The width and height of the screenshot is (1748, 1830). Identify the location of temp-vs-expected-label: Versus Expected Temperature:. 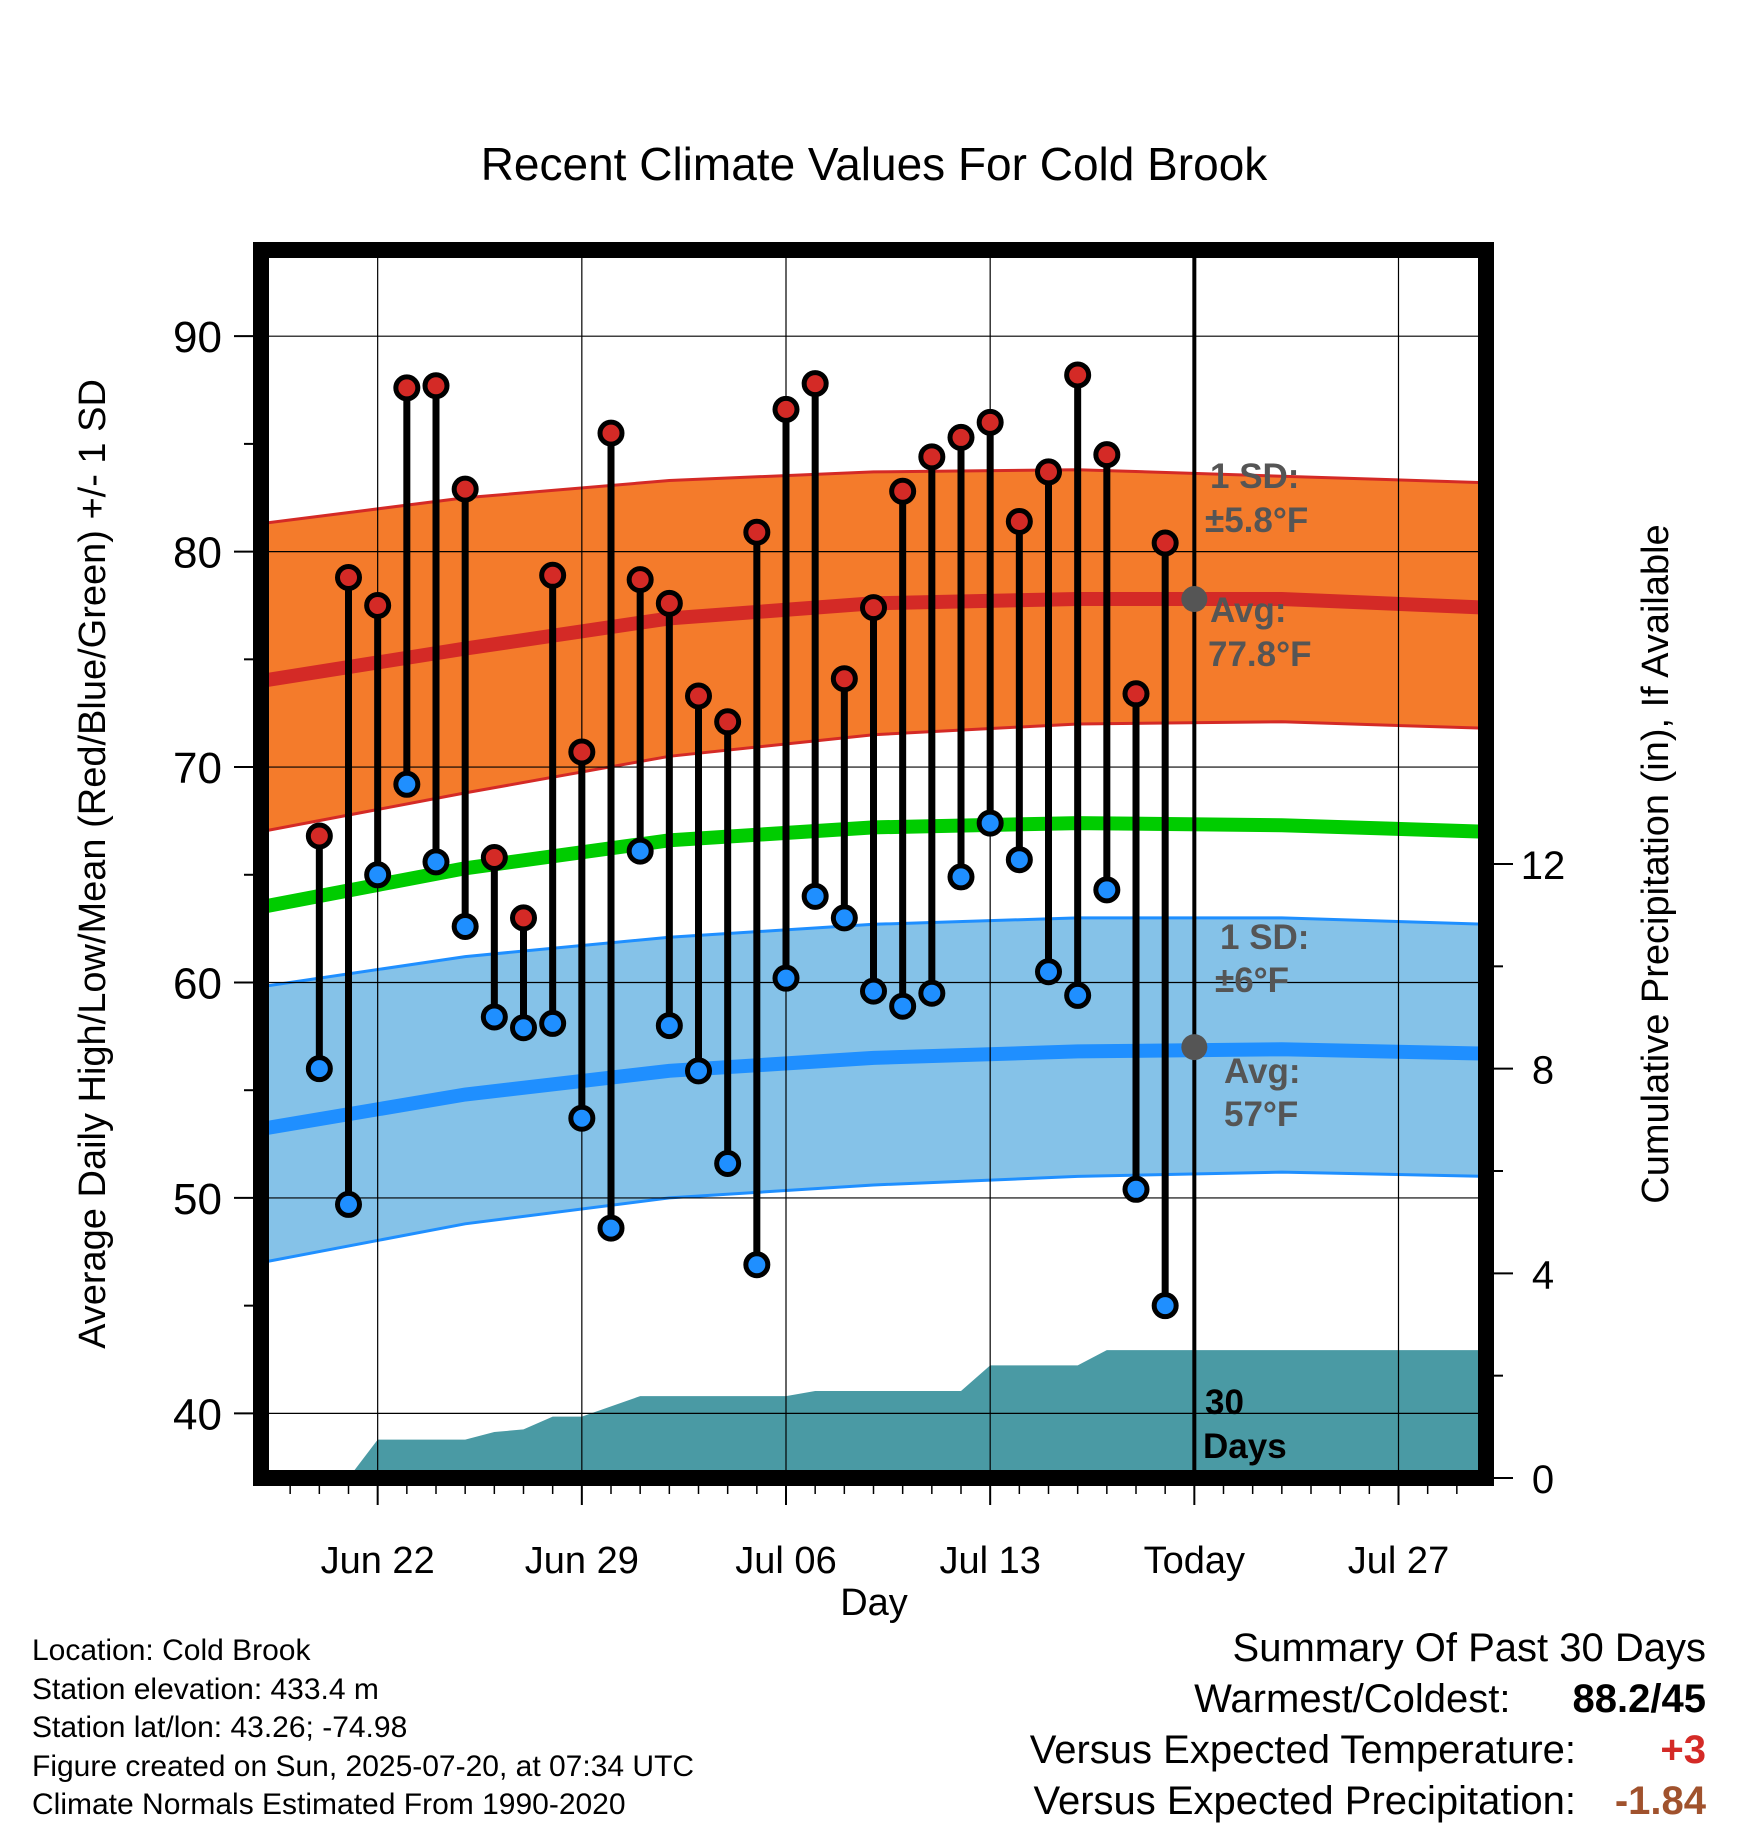
(1302, 1750).